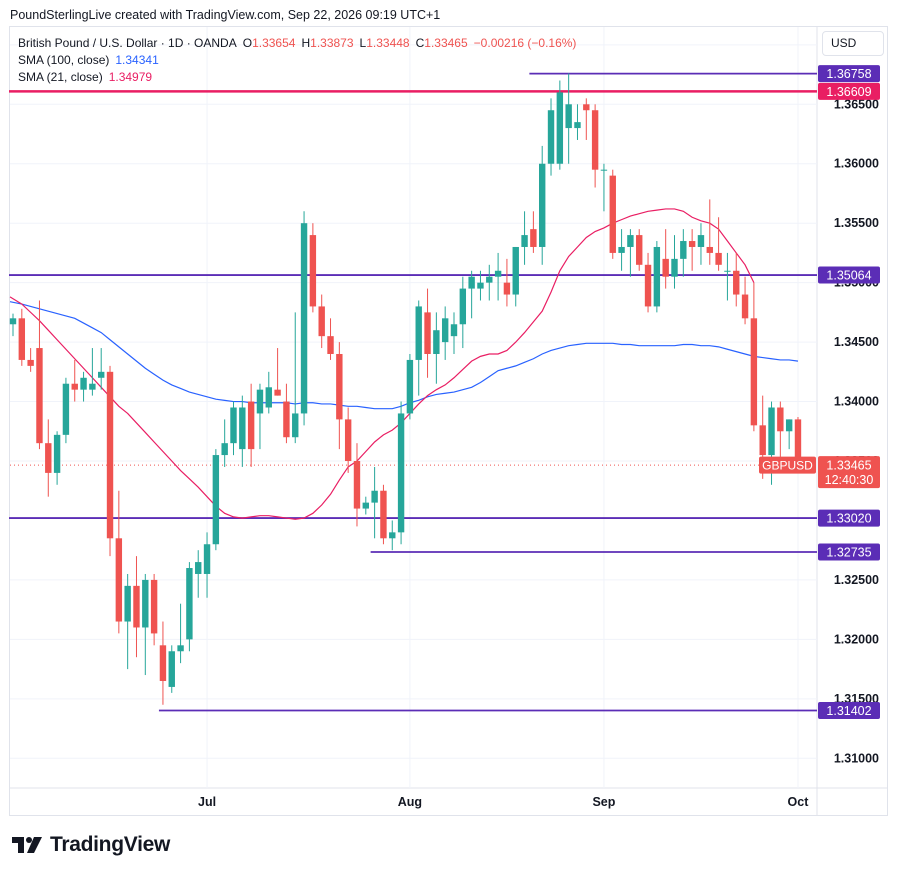  I want to click on currency-button: USD, so click(853, 43).